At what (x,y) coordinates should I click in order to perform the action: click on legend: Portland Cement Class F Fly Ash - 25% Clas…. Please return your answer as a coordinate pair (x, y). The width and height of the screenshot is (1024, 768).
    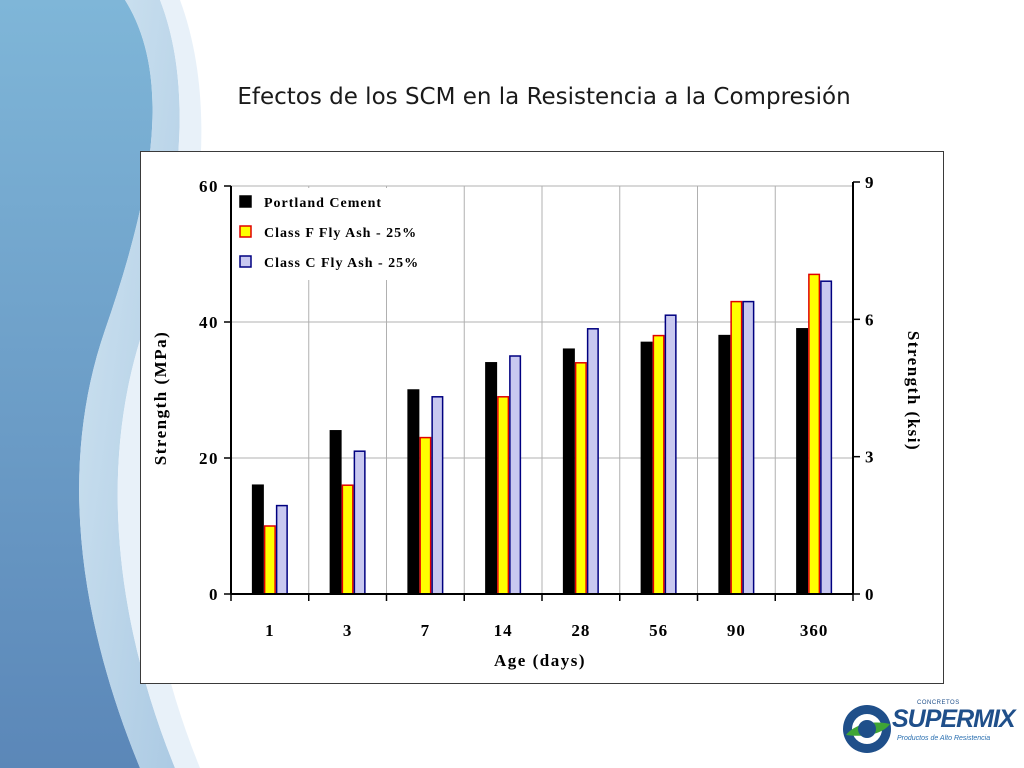
    Looking at the image, I should click on (347, 234).